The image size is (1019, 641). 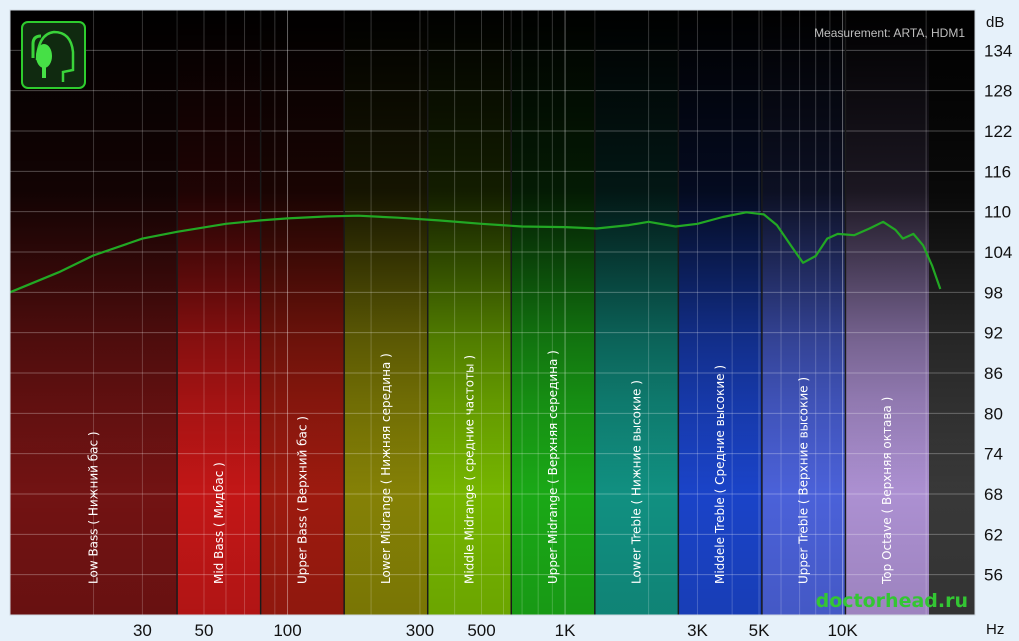 I want to click on band-label: Mid Bass ( Мидбас ), so click(x=219, y=523).